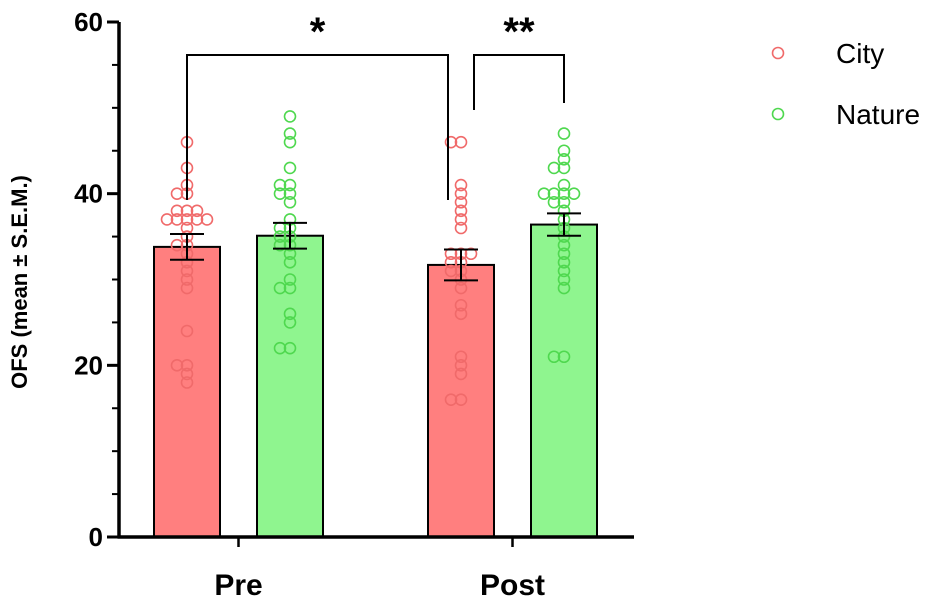 Image resolution: width=945 pixels, height=608 pixels. I want to click on bar-nature-post, so click(564, 380).